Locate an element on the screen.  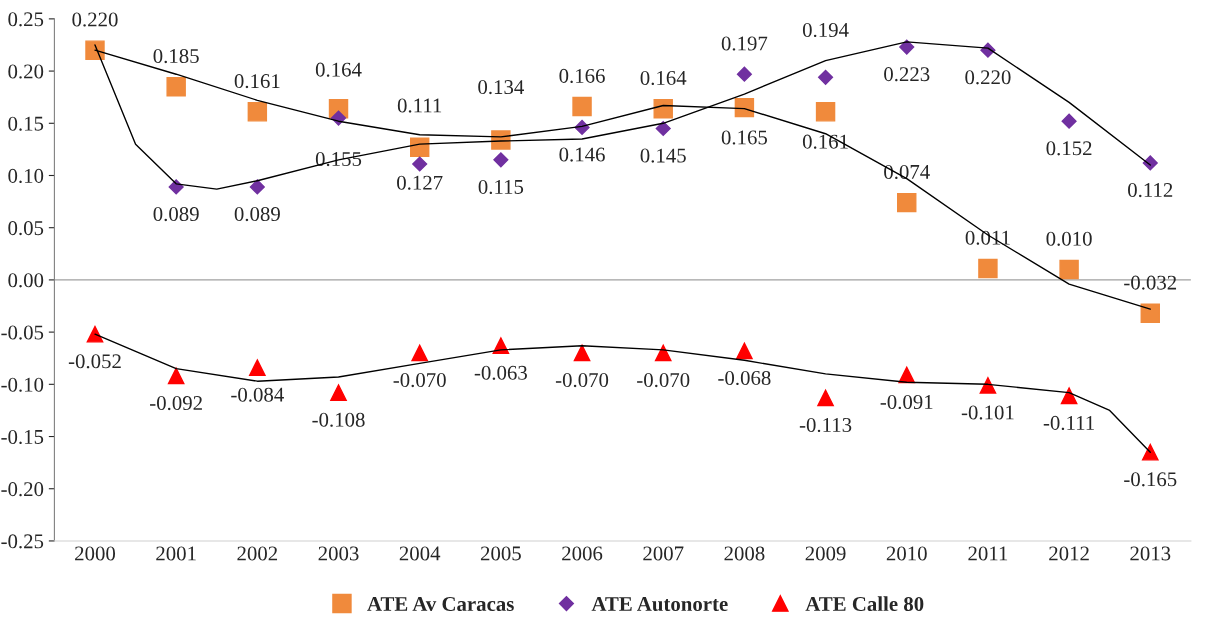
data-label: 0.115 is located at coordinates (501, 187).